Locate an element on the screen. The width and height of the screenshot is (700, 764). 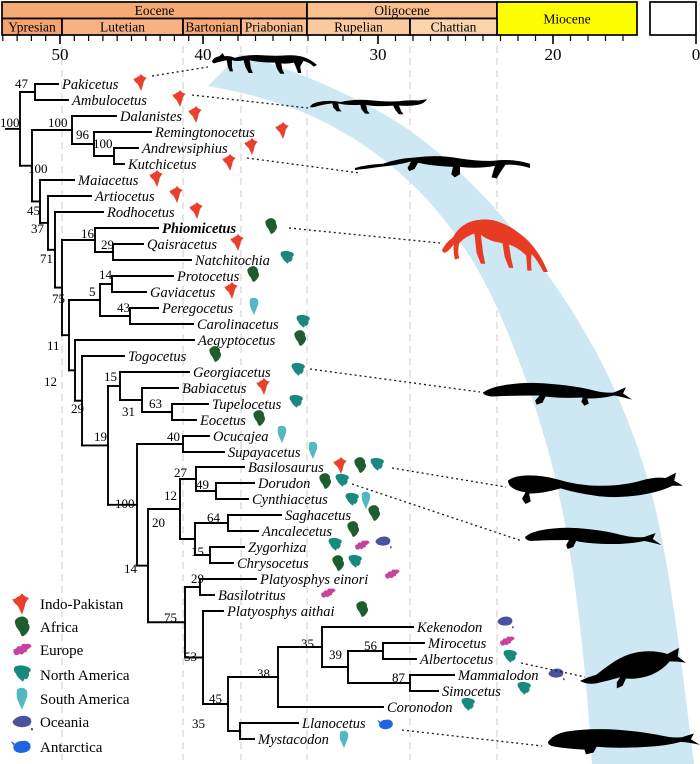
support-value: 20 is located at coordinates (158, 522).